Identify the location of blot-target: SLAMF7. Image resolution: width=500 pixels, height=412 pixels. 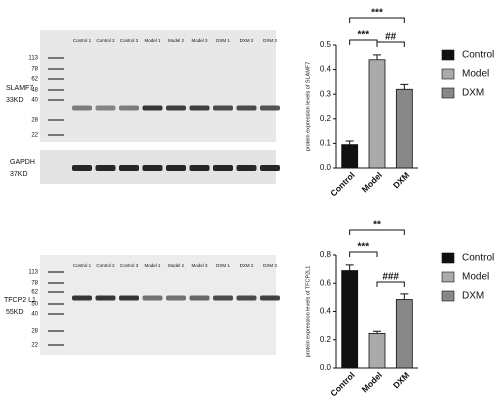
(19, 88).